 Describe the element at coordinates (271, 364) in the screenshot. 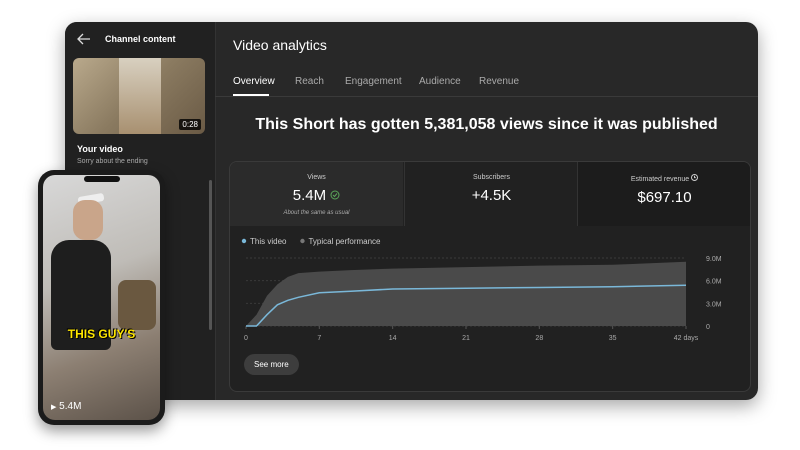

I see `see-more-button: See more` at that location.